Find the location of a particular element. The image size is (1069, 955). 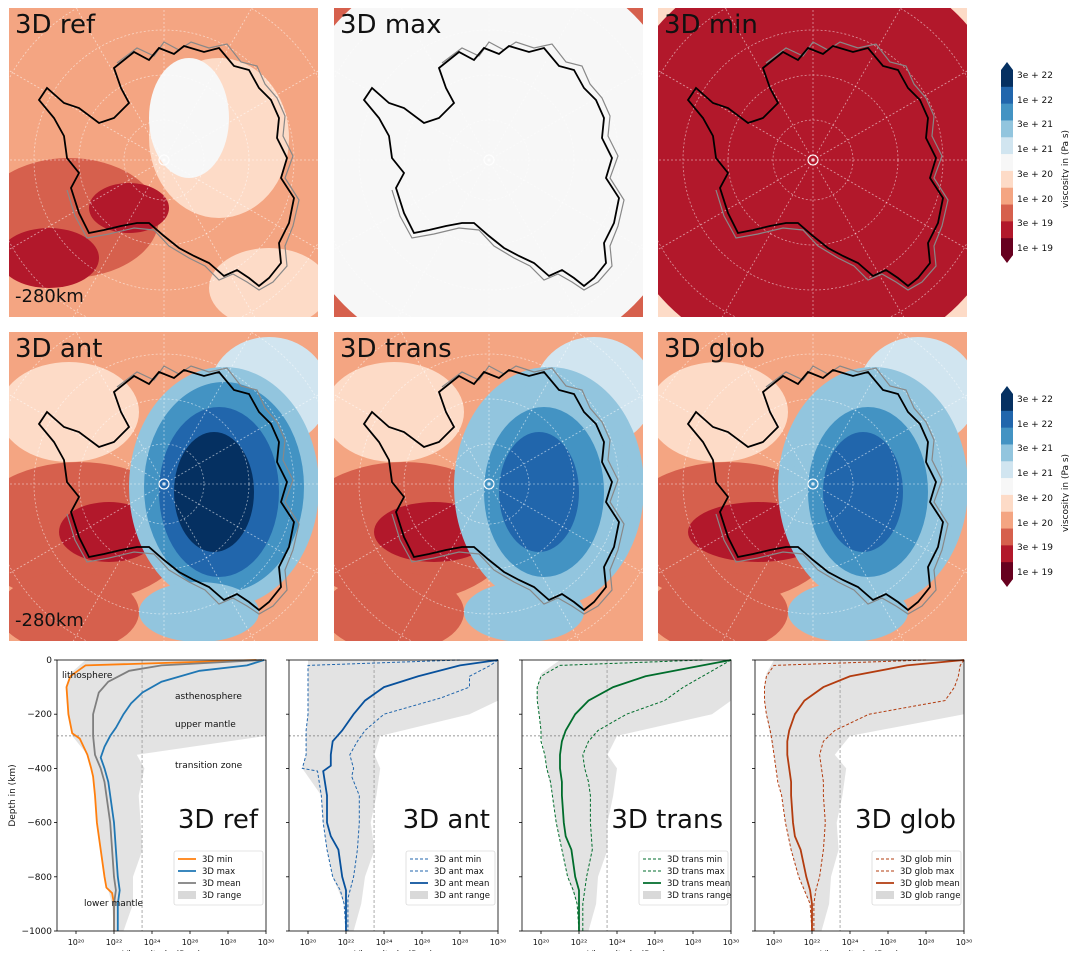

panel-title: 3D trans is located at coordinates (667, 820).